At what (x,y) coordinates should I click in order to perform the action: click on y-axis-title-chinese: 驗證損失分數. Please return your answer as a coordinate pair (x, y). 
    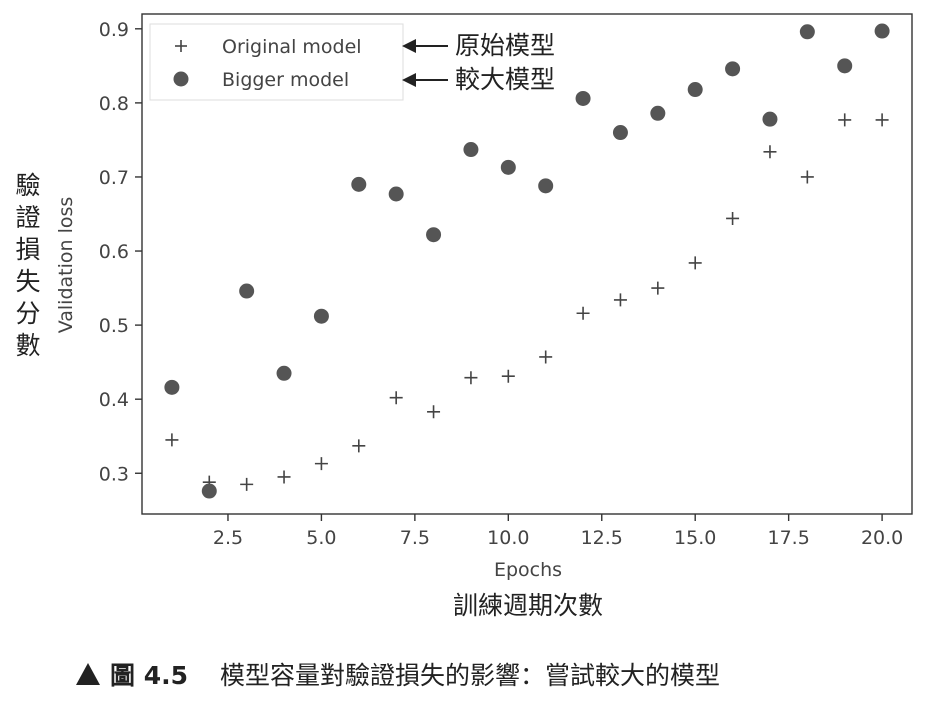
    Looking at the image, I should click on (27, 265).